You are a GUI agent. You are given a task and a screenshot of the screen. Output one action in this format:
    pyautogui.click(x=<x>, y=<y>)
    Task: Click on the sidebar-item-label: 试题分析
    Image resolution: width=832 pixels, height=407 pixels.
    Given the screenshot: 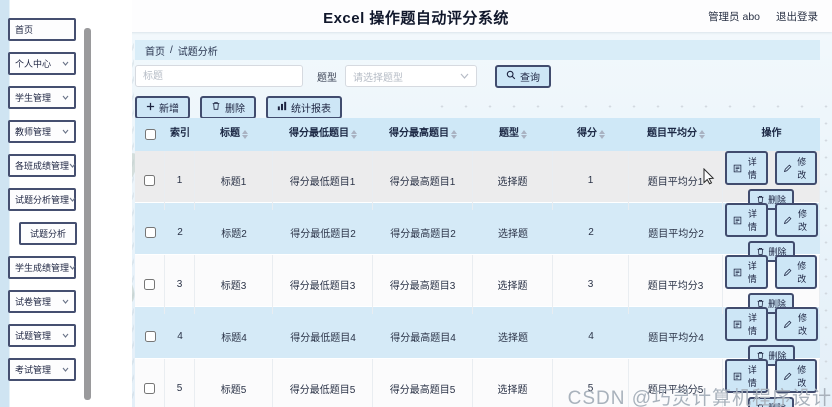 What is the action you would take?
    pyautogui.click(x=47, y=234)
    